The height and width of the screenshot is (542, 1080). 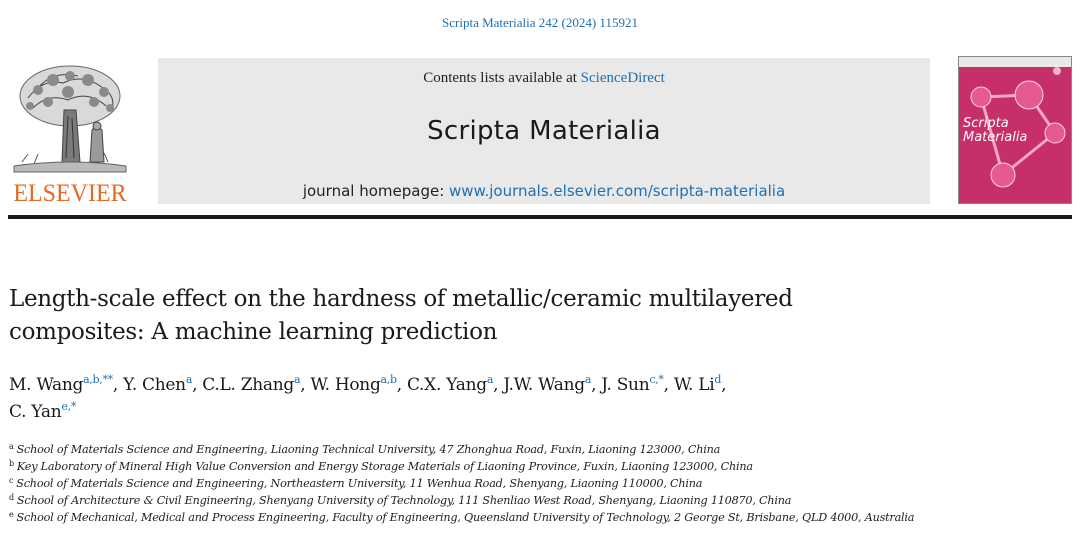 What do you see at coordinates (154, 385) in the screenshot?
I see `author-name: Y. Chen` at bounding box center [154, 385].